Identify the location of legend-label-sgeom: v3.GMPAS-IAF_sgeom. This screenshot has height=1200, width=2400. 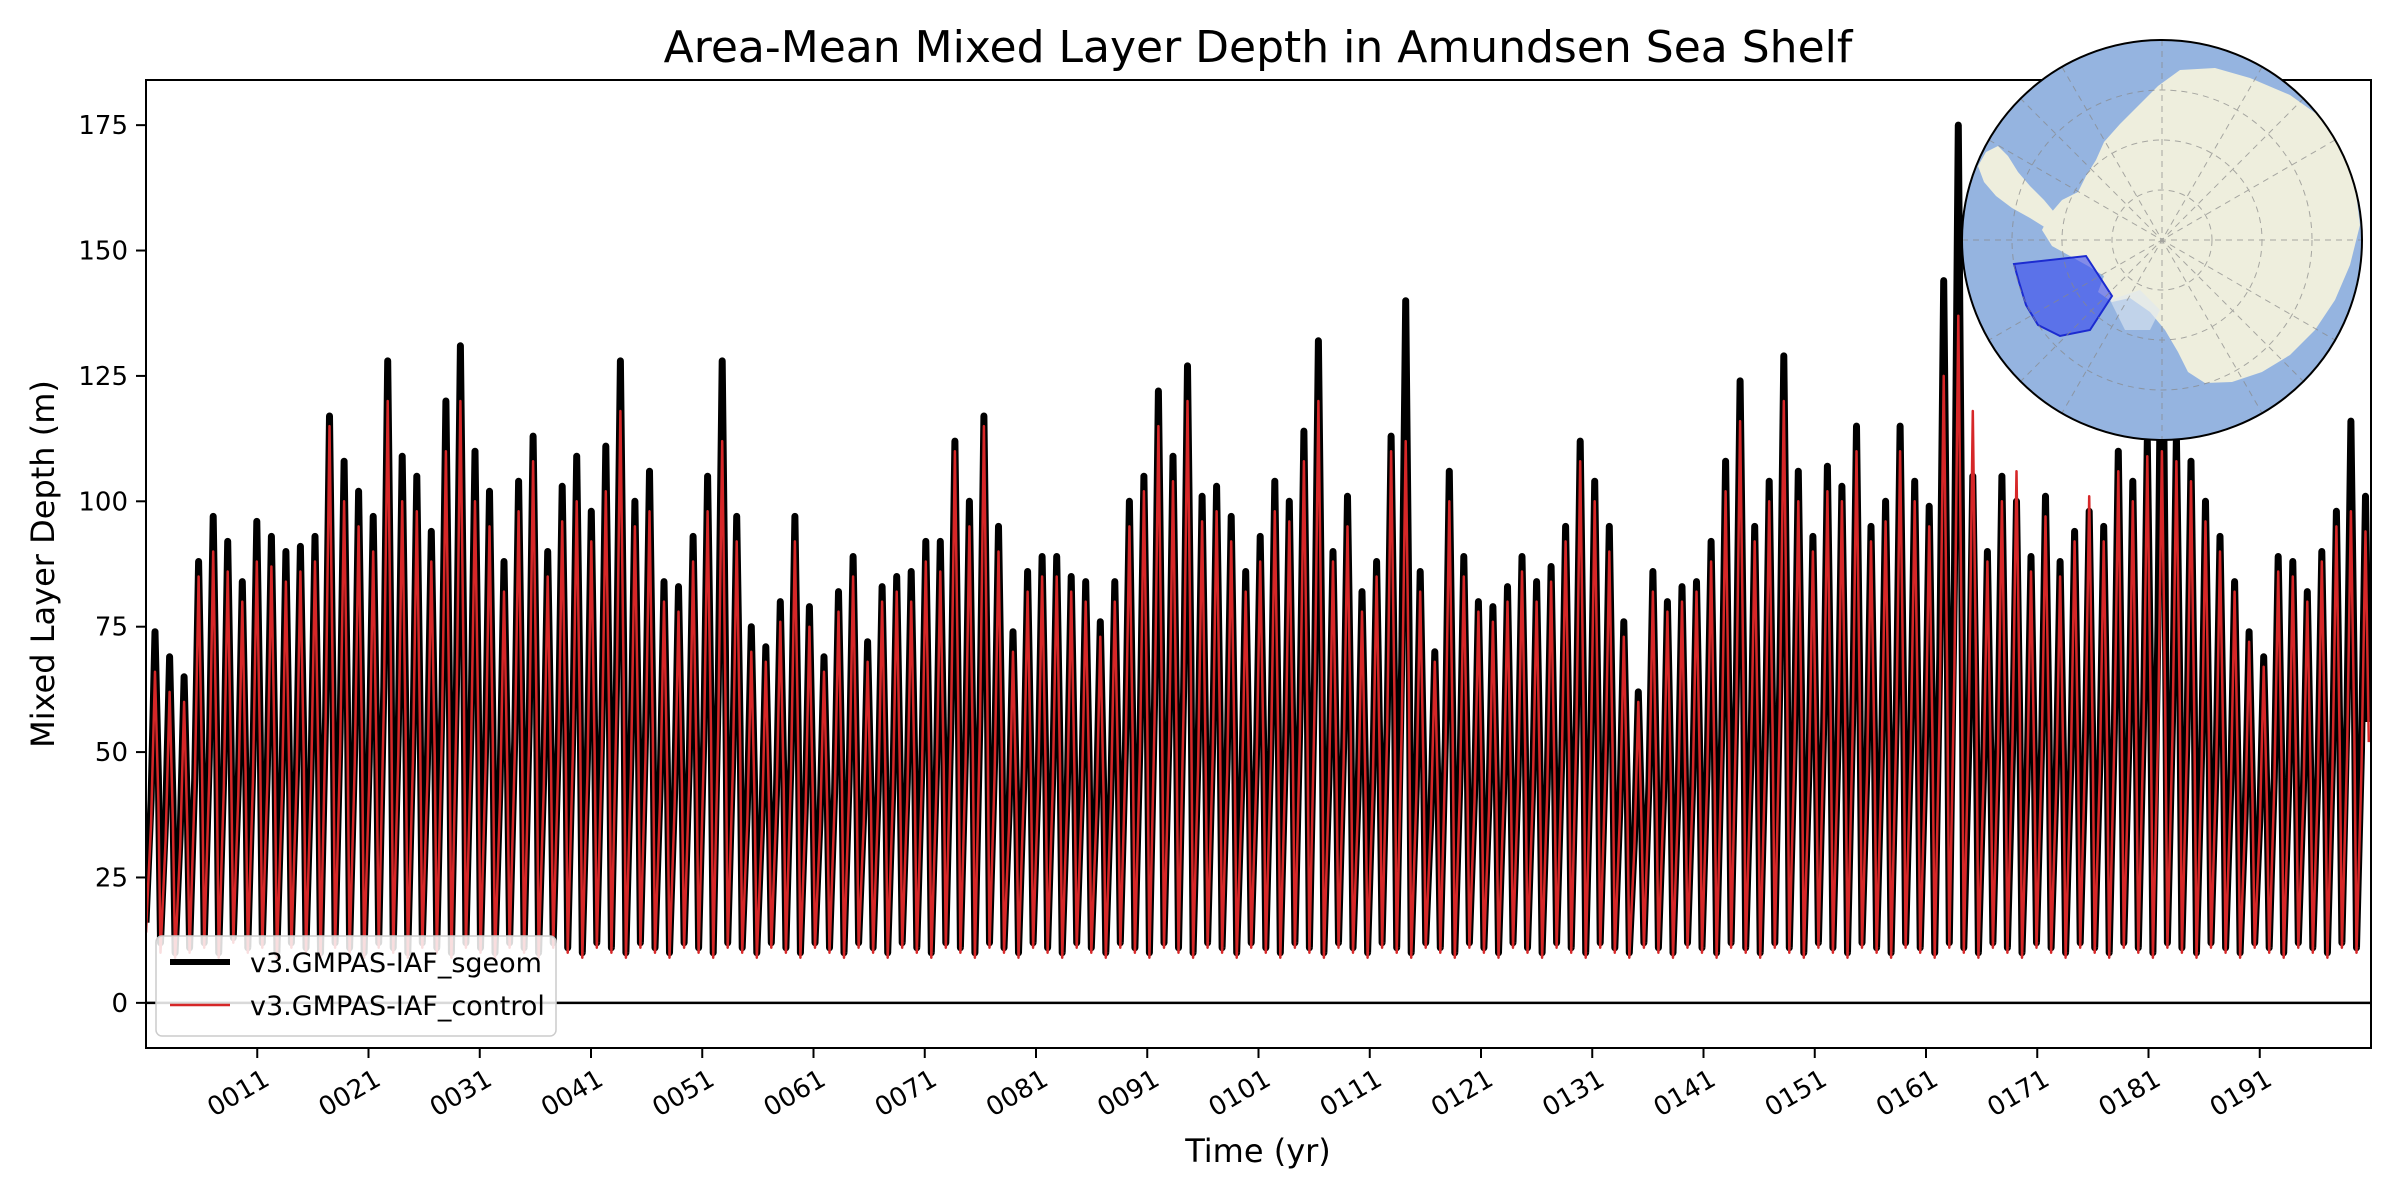
(396, 963).